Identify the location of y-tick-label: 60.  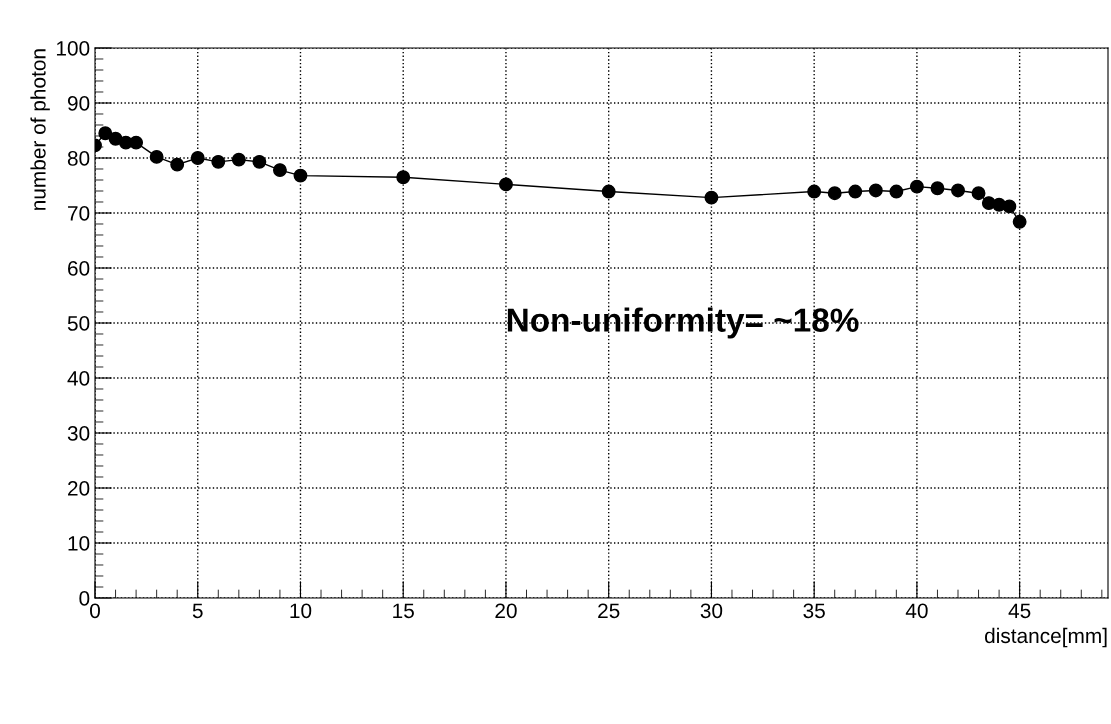
(79, 268).